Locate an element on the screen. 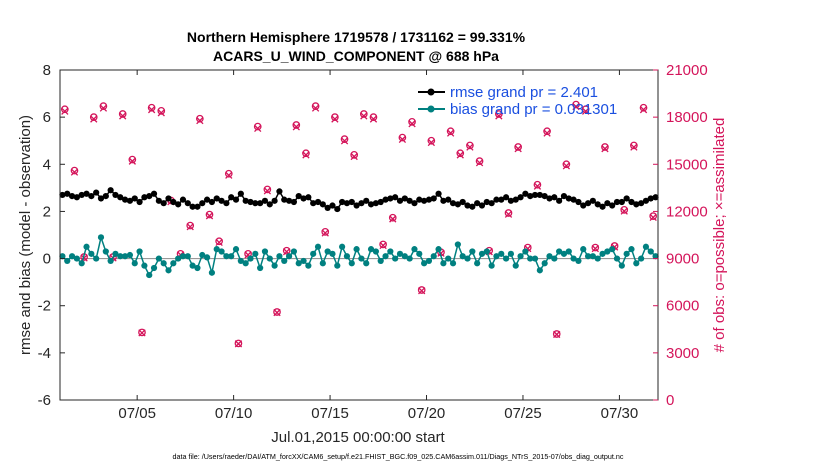  y2-tick-label: 18000 is located at coordinates (687, 117).